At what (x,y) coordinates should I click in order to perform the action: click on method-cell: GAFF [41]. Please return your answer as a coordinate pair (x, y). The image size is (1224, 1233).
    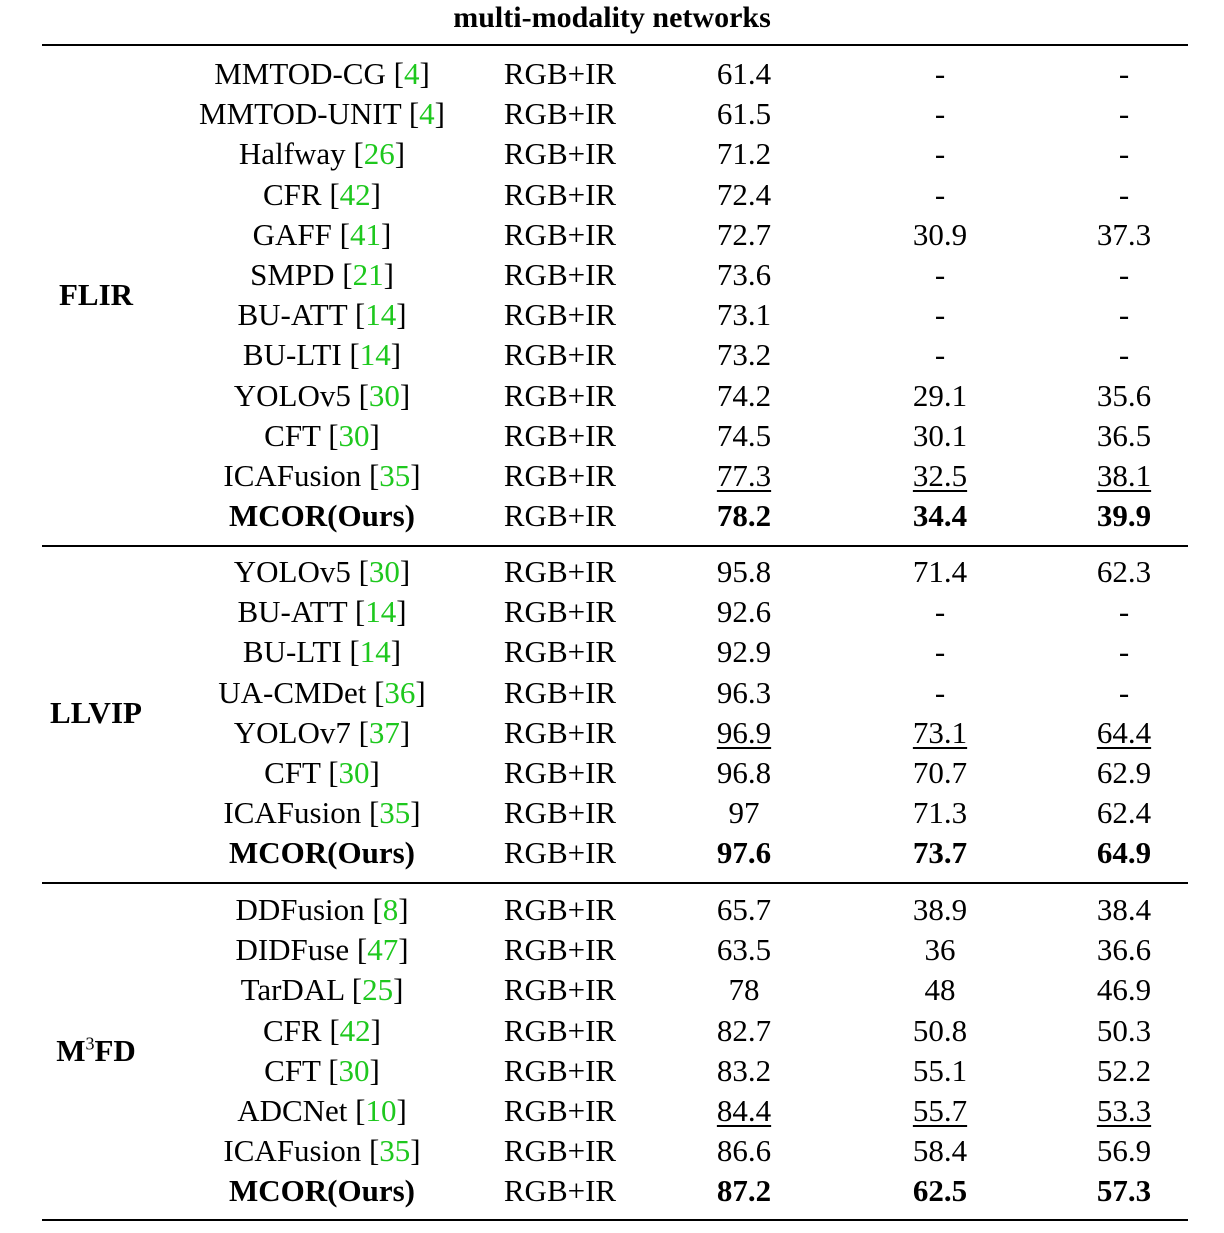
    Looking at the image, I should click on (322, 234).